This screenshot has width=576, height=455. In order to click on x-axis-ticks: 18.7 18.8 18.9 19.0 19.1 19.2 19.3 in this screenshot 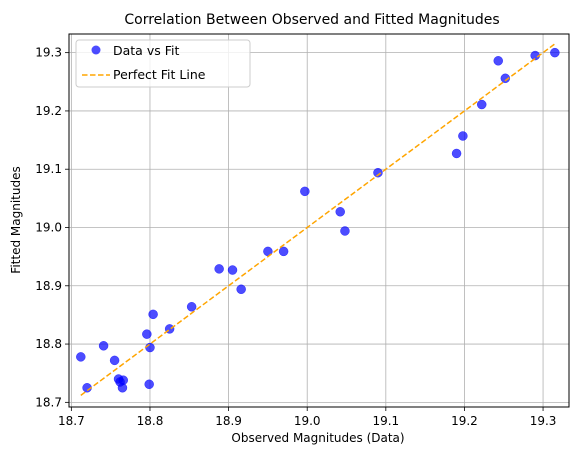, I will do `click(307, 417)`.